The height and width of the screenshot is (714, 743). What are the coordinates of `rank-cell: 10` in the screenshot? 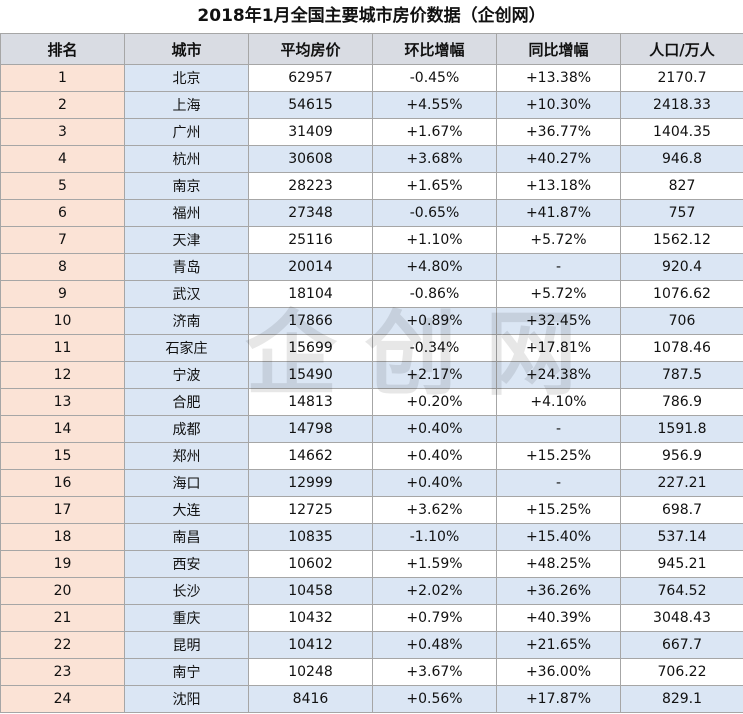 It's located at (62, 321).